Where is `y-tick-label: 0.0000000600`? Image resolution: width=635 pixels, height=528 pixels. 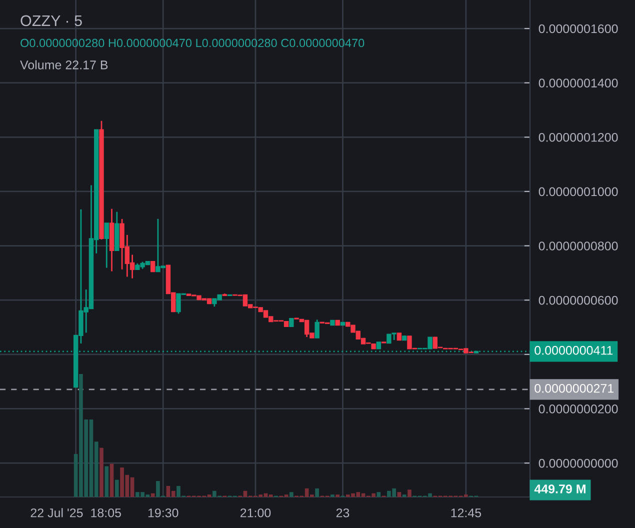
y-tick-label: 0.0000000600 is located at coordinates (578, 300).